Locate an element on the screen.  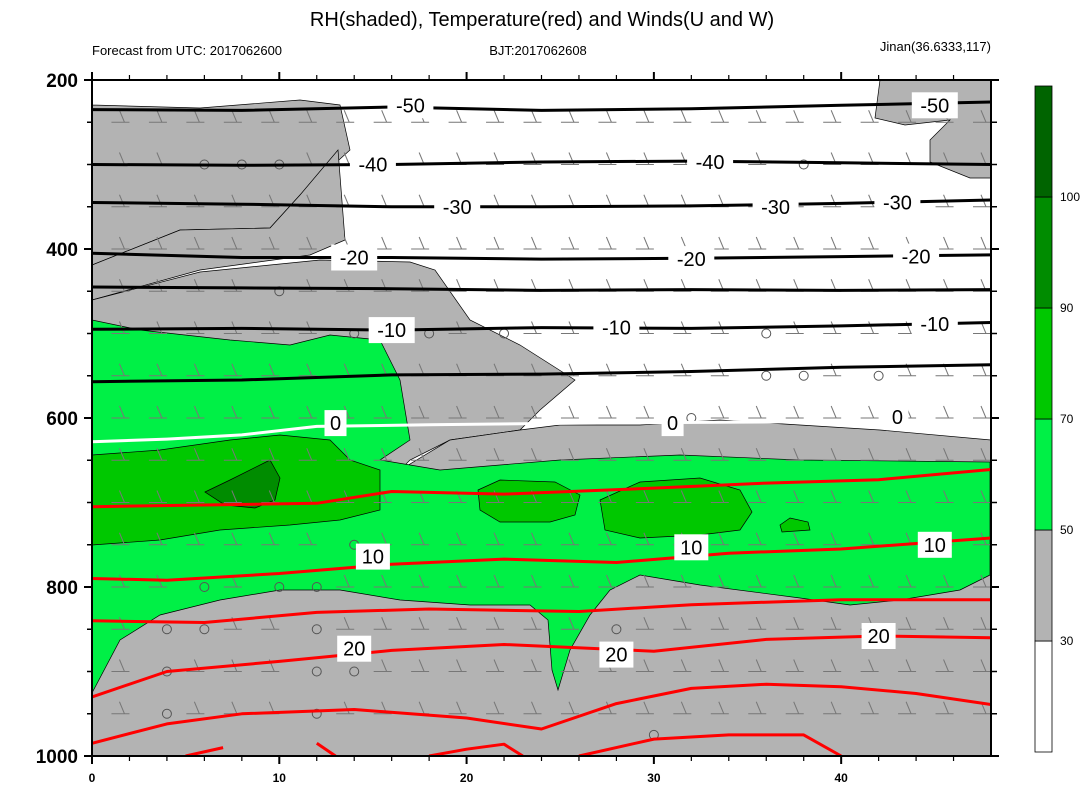
temperature-label-text: 20 is located at coordinates (354, 650).